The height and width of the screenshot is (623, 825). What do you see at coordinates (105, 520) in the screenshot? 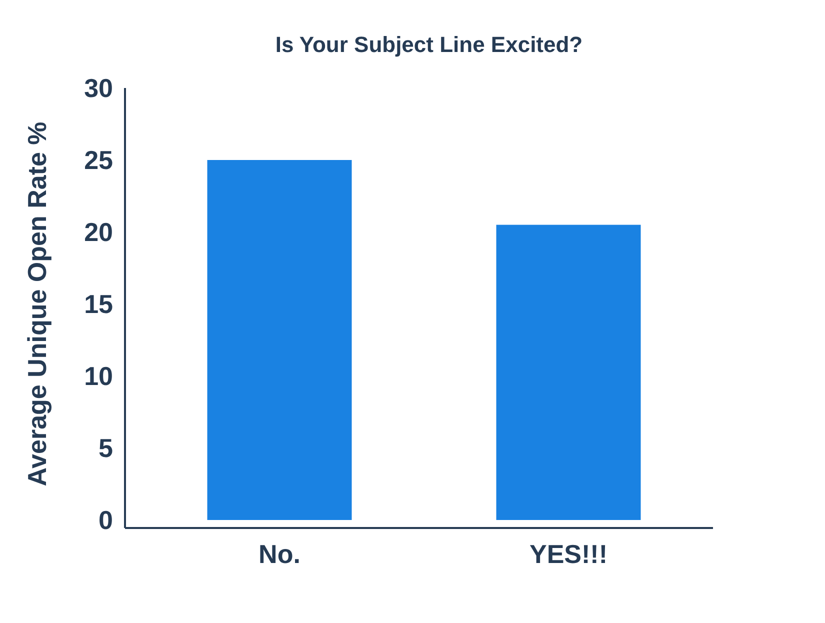
I see `y-tick-label: 0` at bounding box center [105, 520].